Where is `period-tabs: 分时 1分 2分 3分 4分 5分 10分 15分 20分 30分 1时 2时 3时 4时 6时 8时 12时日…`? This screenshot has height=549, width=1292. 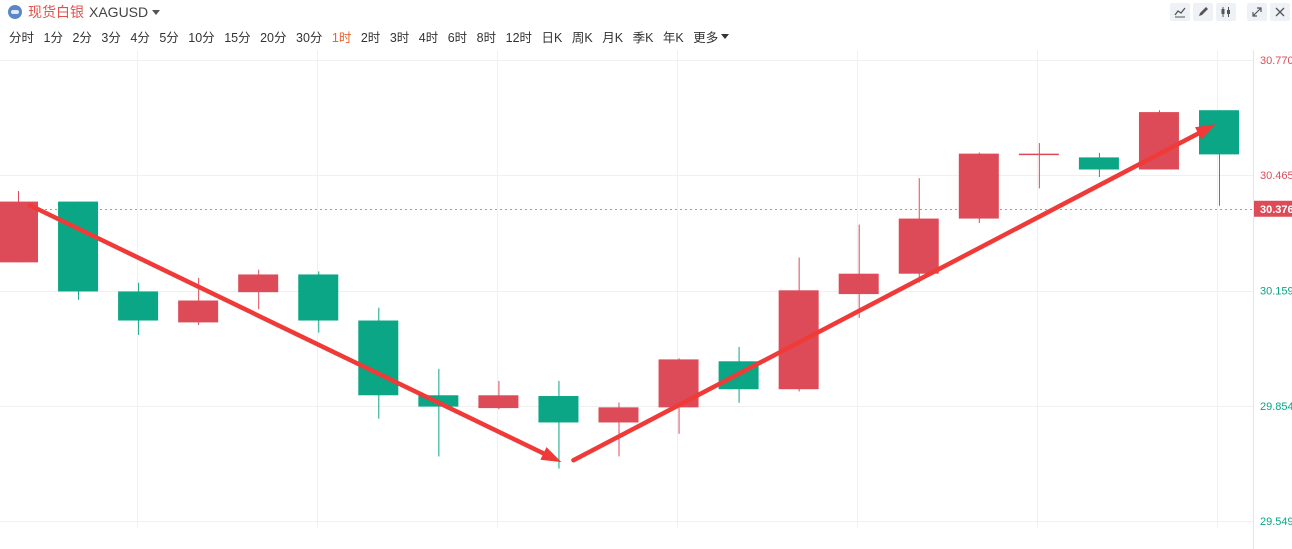
period-tabs: 分时 1分 2分 3分 4分 5分 10分 15分 20分 30分 1时 2时 3时 4时 6时 8时 12时日… is located at coordinates (369, 36).